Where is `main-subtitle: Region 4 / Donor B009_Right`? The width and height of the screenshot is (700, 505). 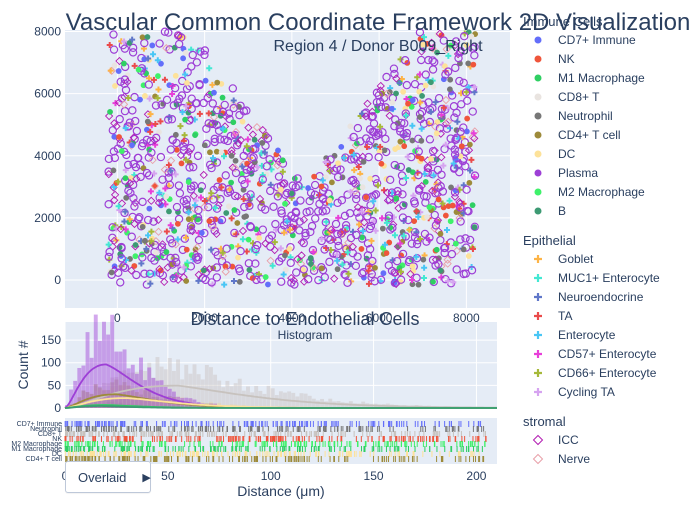 main-subtitle: Region 4 / Donor B009_Right is located at coordinates (378, 46).